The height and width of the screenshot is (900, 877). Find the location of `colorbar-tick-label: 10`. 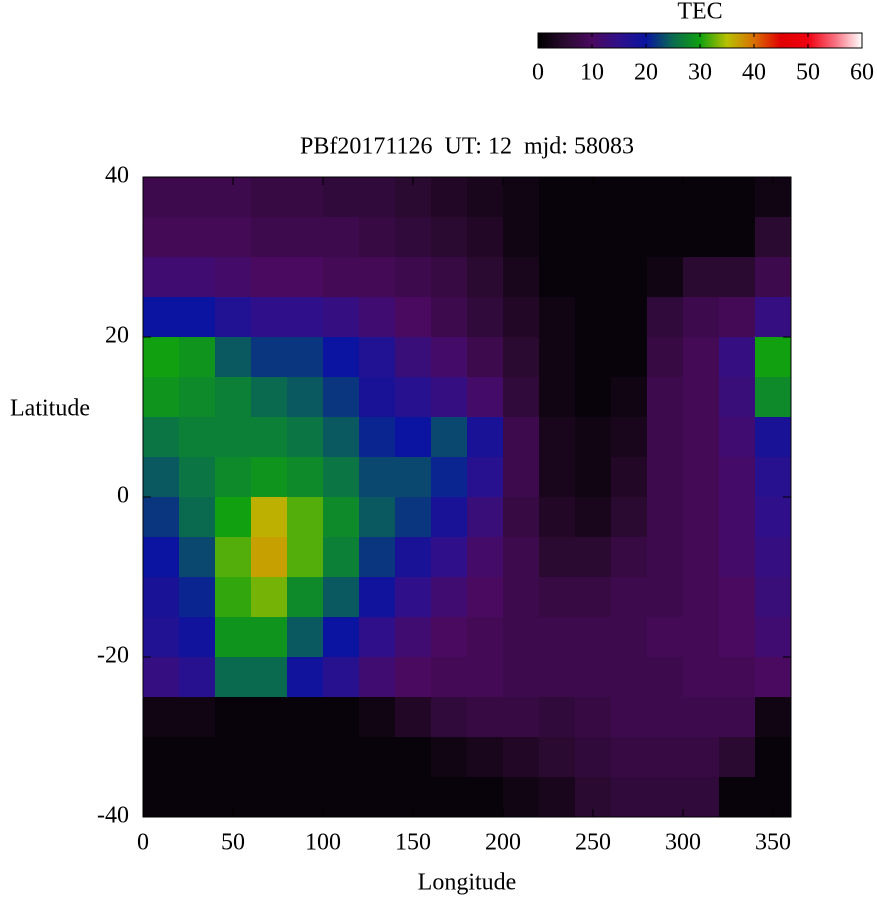

colorbar-tick-label: 10 is located at coordinates (592, 73).